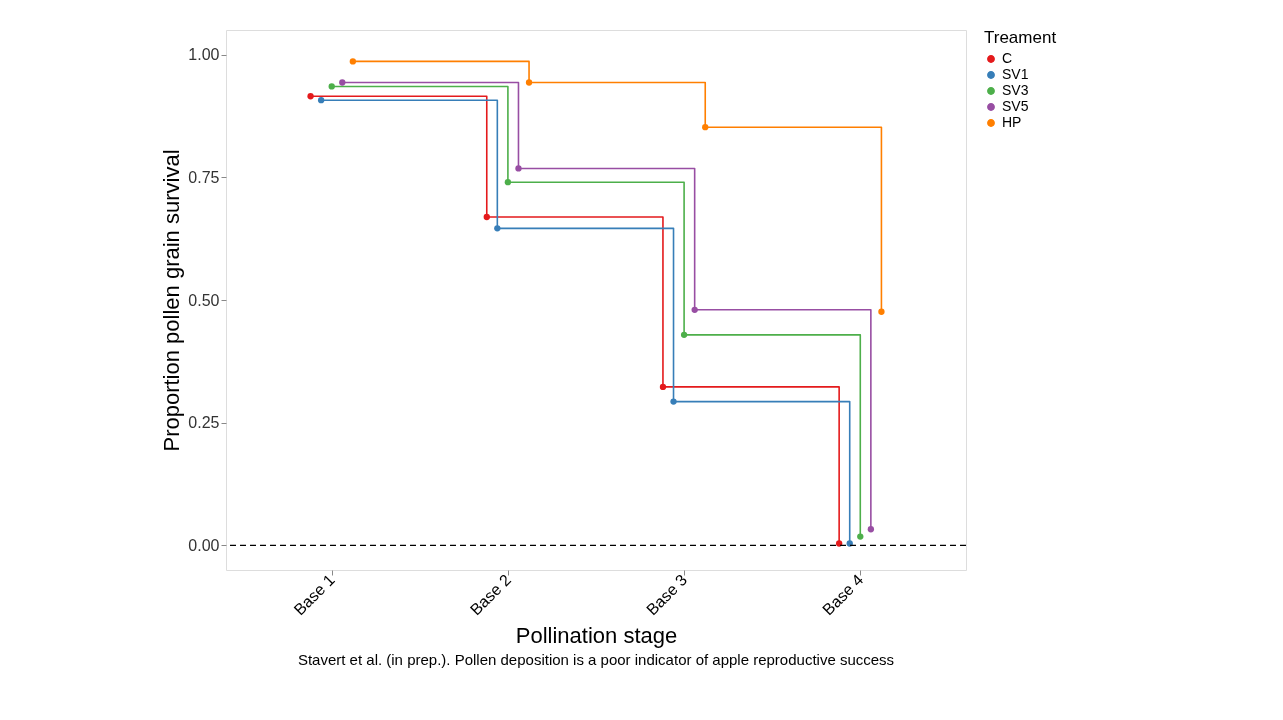  Describe the element at coordinates (1015, 90) in the screenshot. I see `legend-label: SV3` at that location.